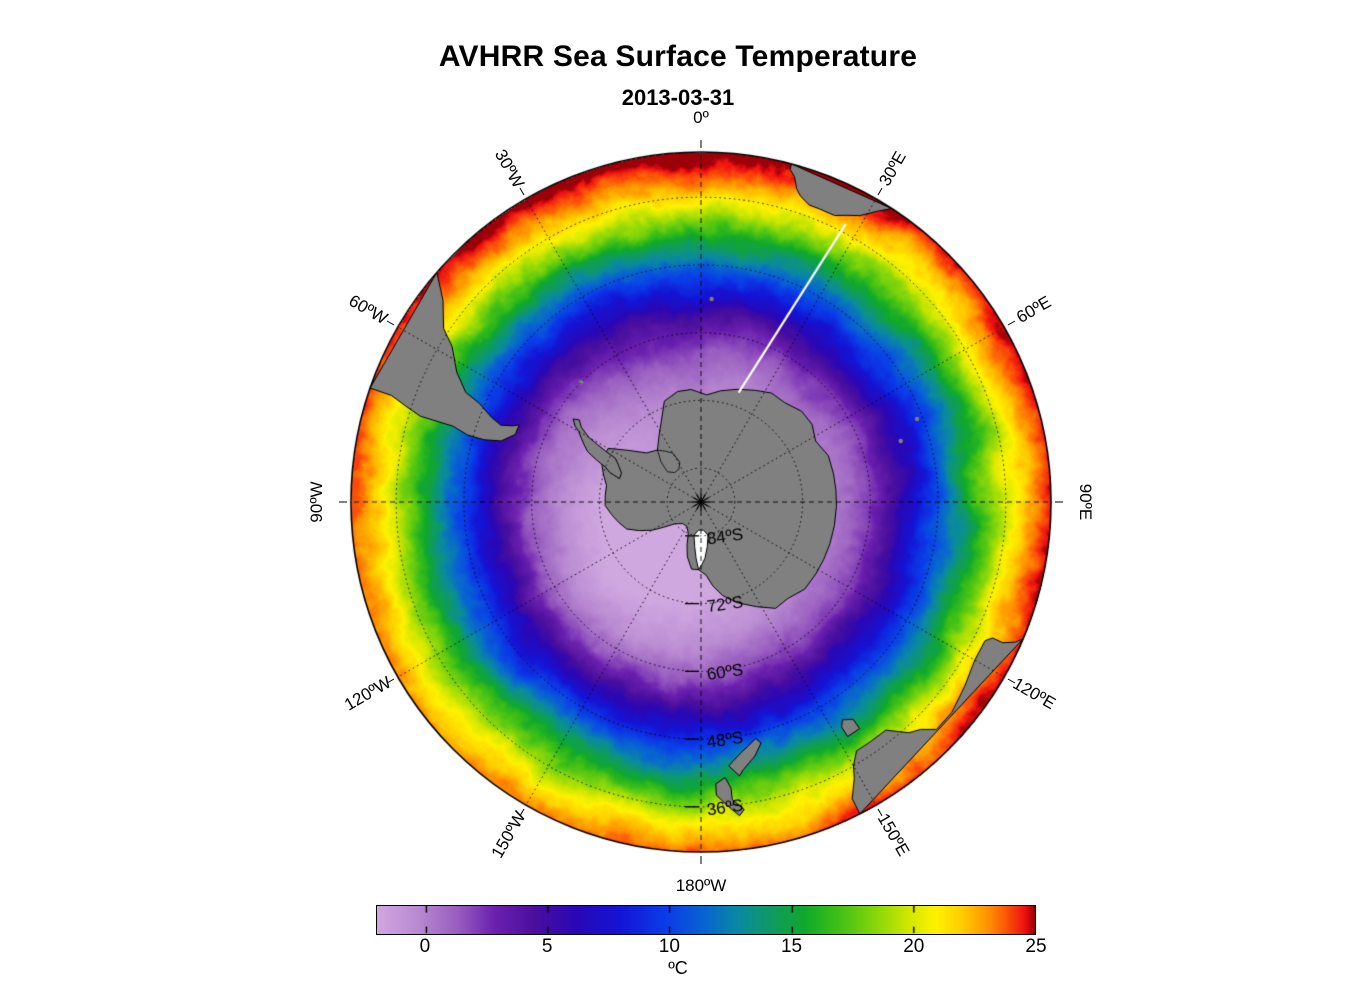 This screenshot has height=1000, width=1356. Describe the element at coordinates (791, 946) in the screenshot. I see `colorbar-tick-15: 15` at that location.